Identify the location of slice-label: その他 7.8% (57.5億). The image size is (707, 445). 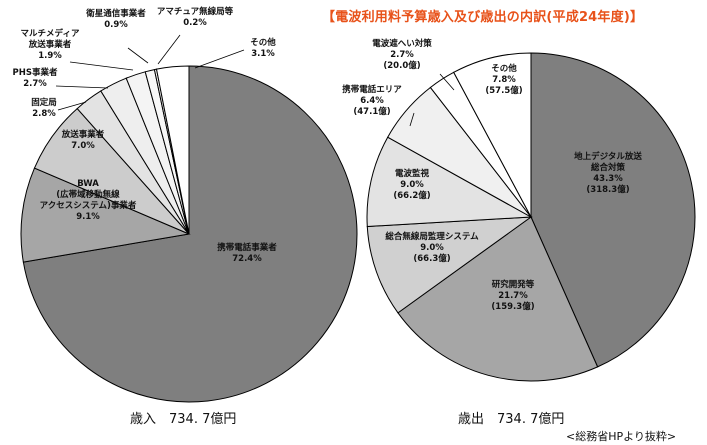
(503, 79).